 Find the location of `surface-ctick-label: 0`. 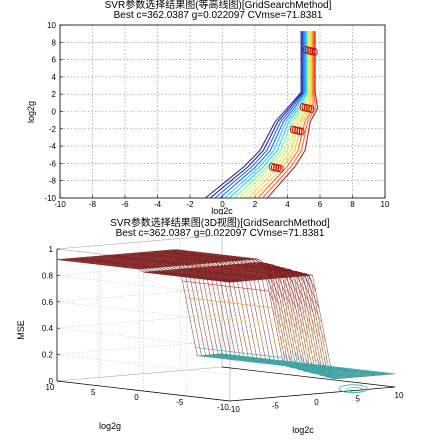

surface-ctick-label: 0 is located at coordinates (316, 402).